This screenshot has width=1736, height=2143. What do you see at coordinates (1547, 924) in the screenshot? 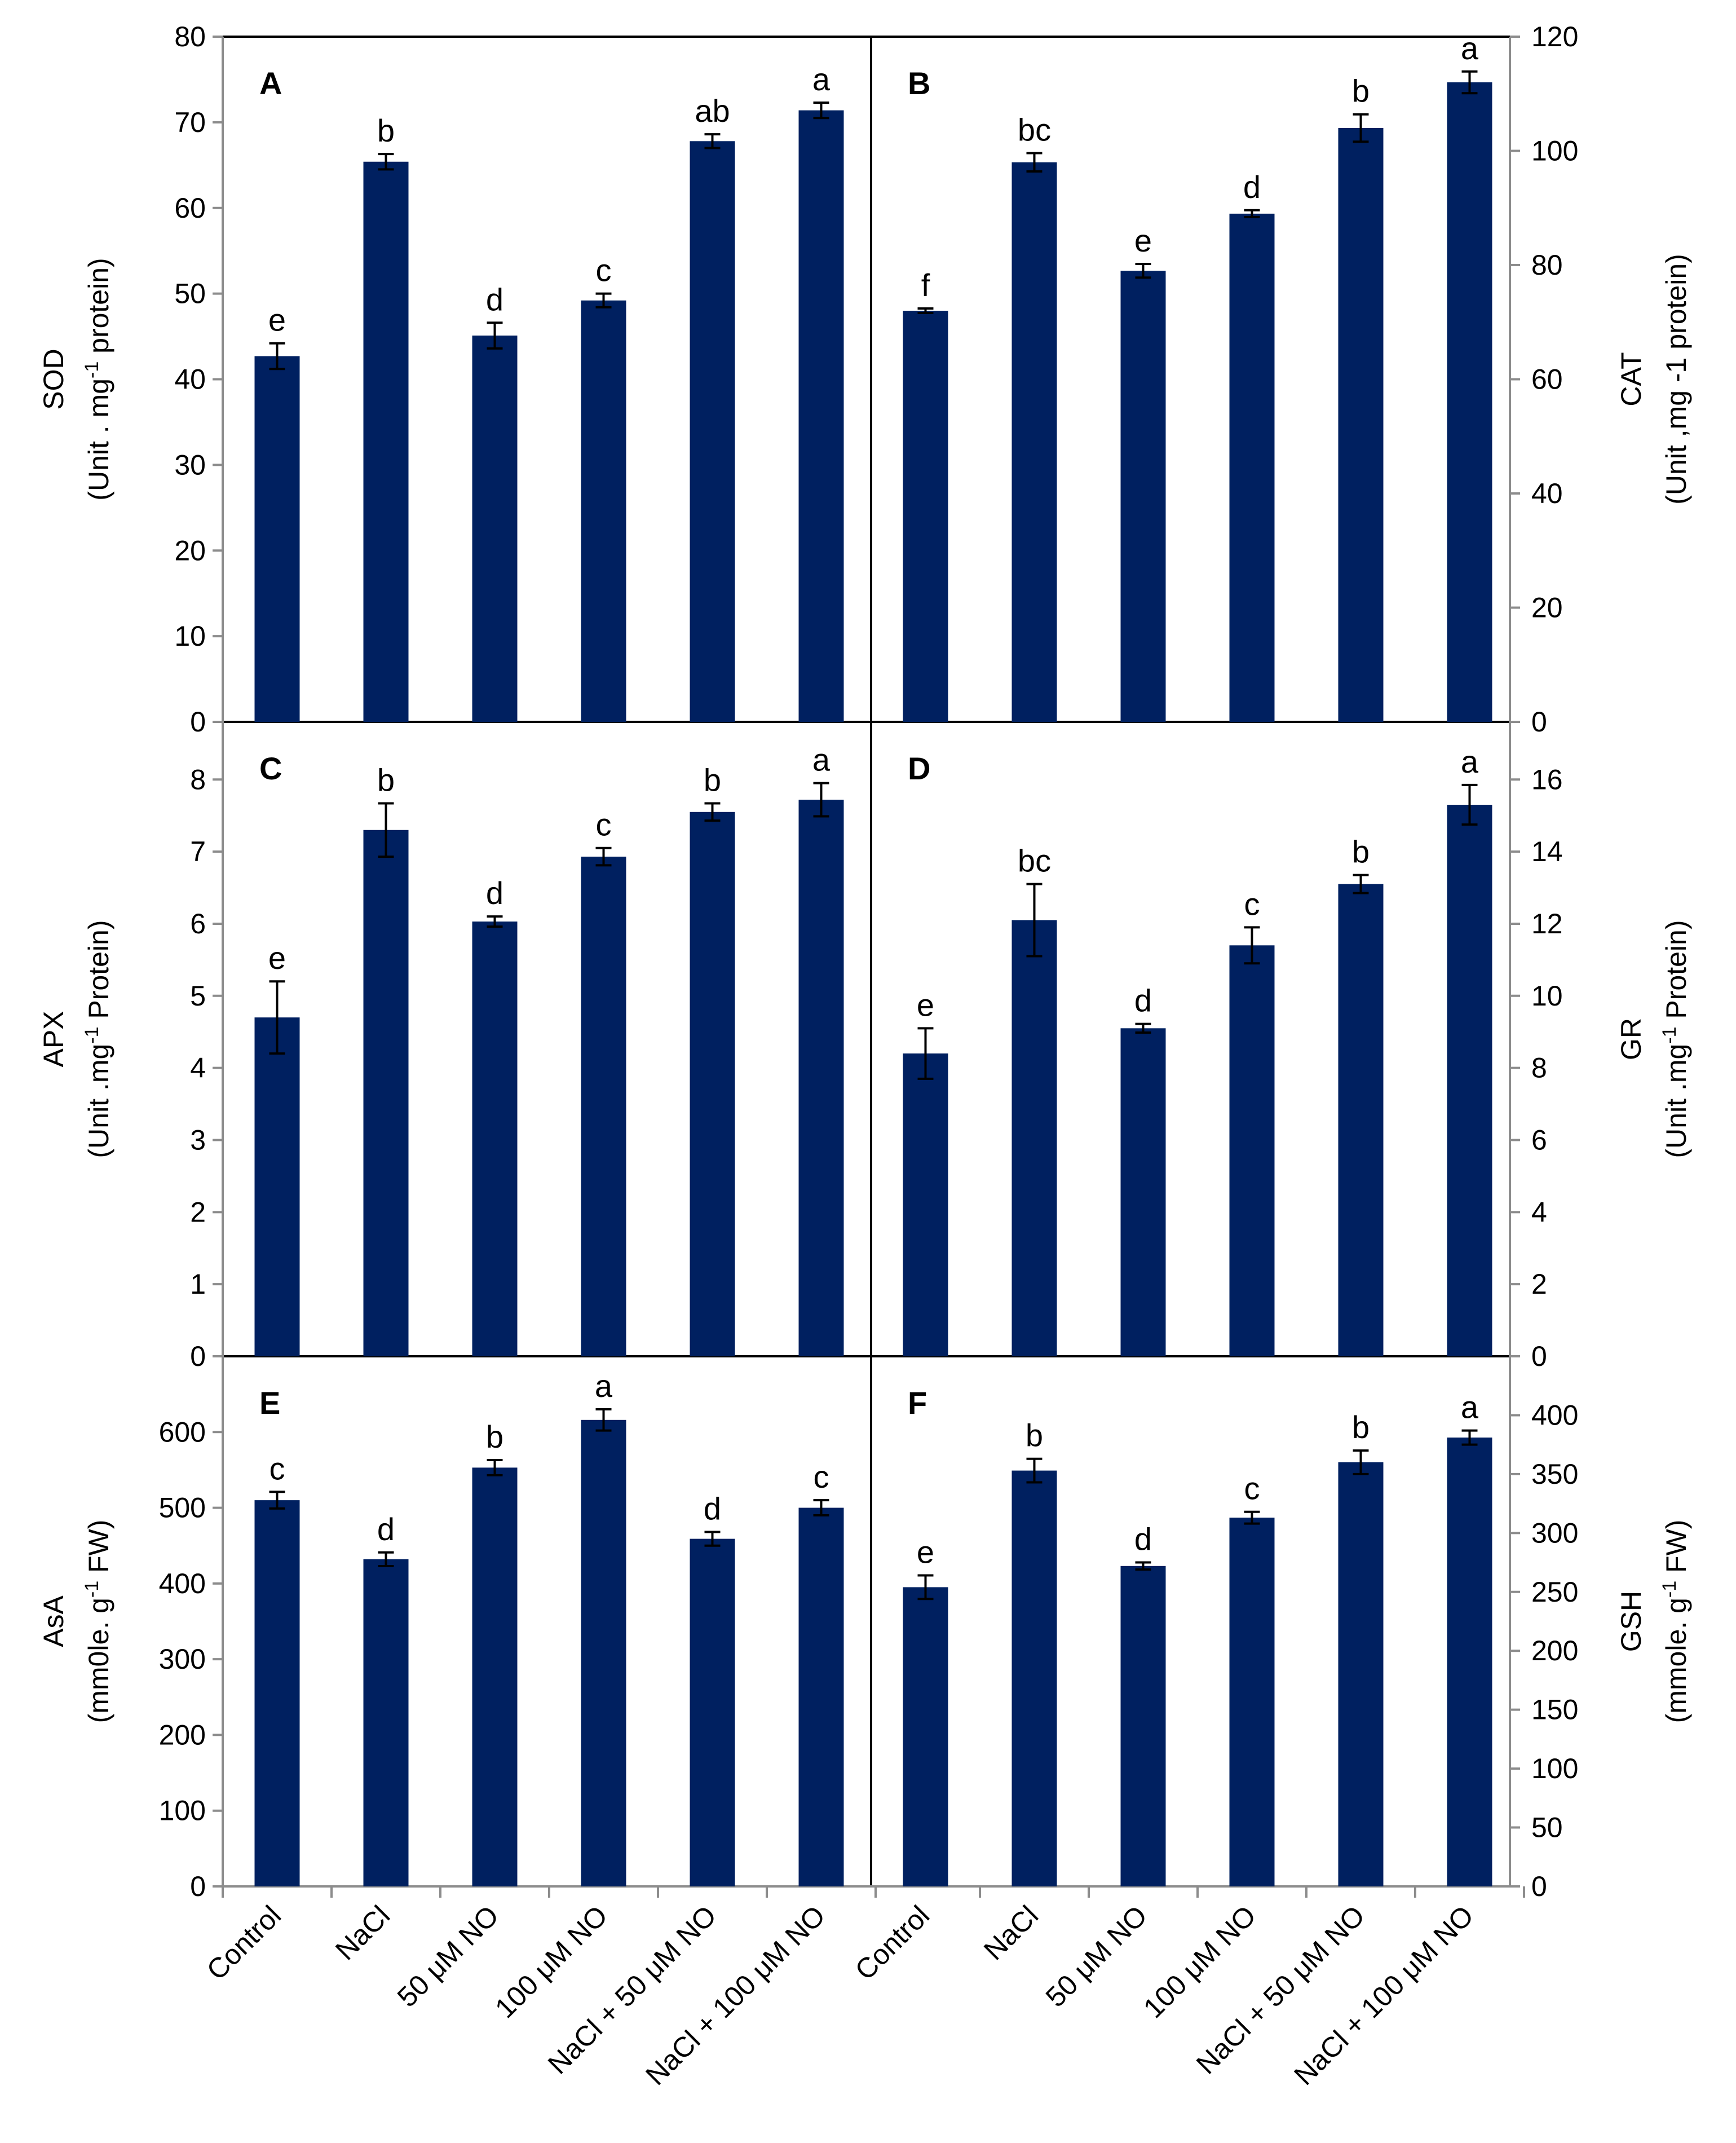
I see `y-tick-label: 12` at bounding box center [1547, 924].